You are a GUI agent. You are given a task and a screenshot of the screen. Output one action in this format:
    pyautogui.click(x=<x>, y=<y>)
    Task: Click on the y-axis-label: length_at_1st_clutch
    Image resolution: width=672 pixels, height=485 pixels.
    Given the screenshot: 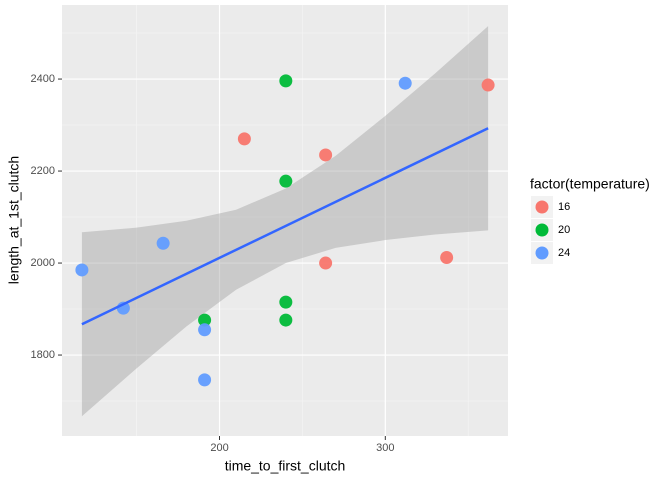 What is the action you would take?
    pyautogui.click(x=14, y=220)
    